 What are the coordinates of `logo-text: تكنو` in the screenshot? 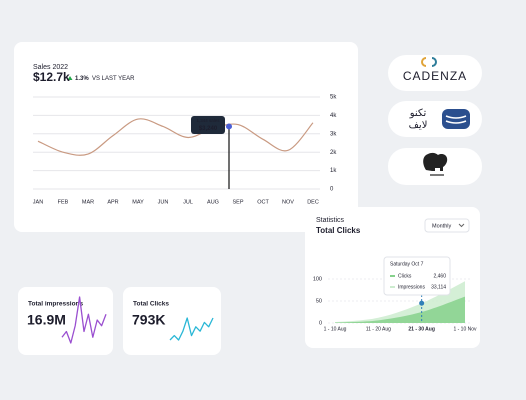 It's located at (418, 113).